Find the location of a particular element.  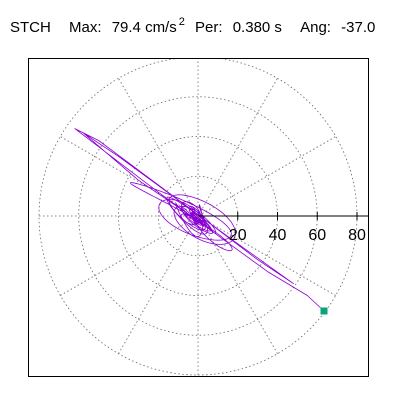

end-marker-square is located at coordinates (324, 311).